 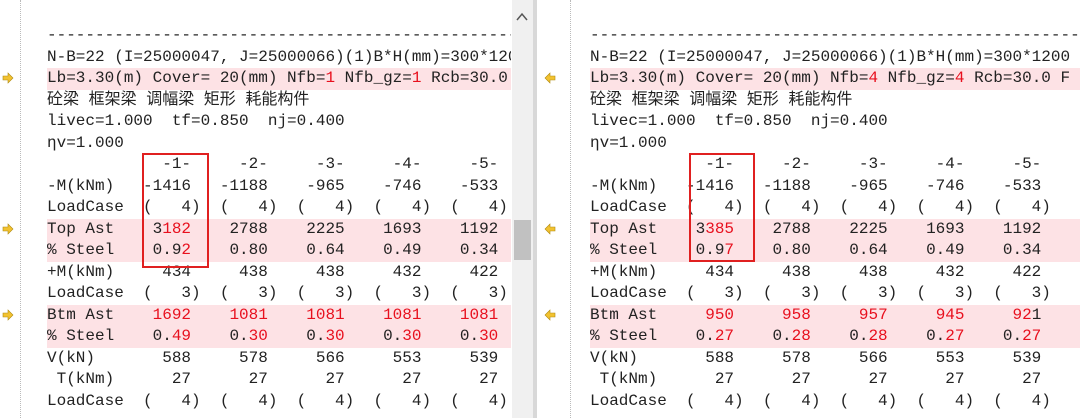 I want to click on text: Btm Ast, so click(x=100, y=314).